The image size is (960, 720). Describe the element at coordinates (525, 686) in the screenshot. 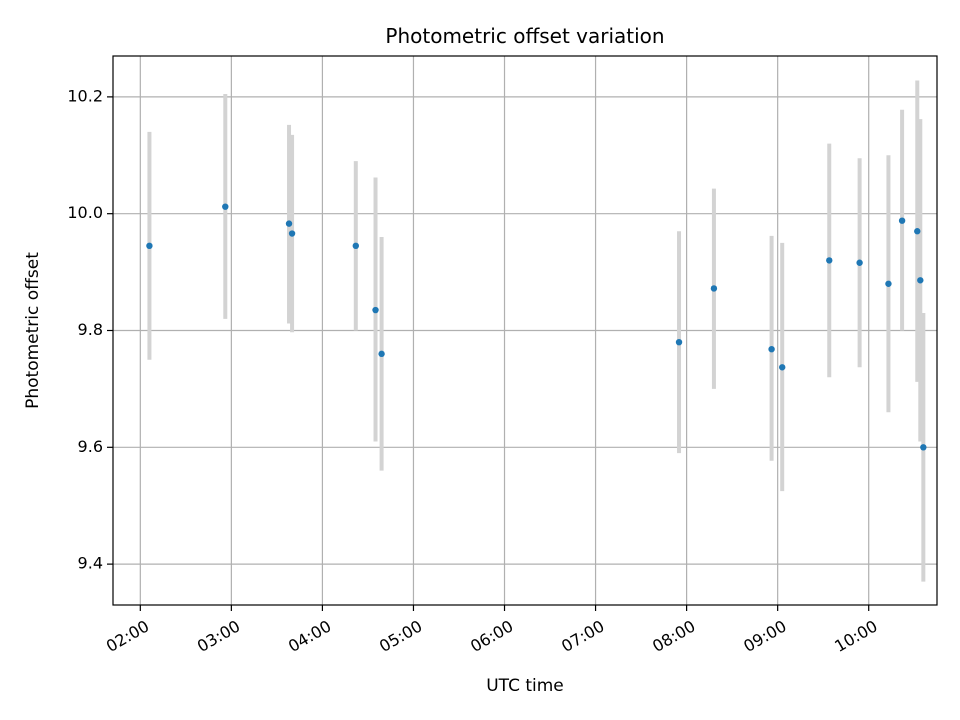

I see `x-axis-label: UTC time` at that location.